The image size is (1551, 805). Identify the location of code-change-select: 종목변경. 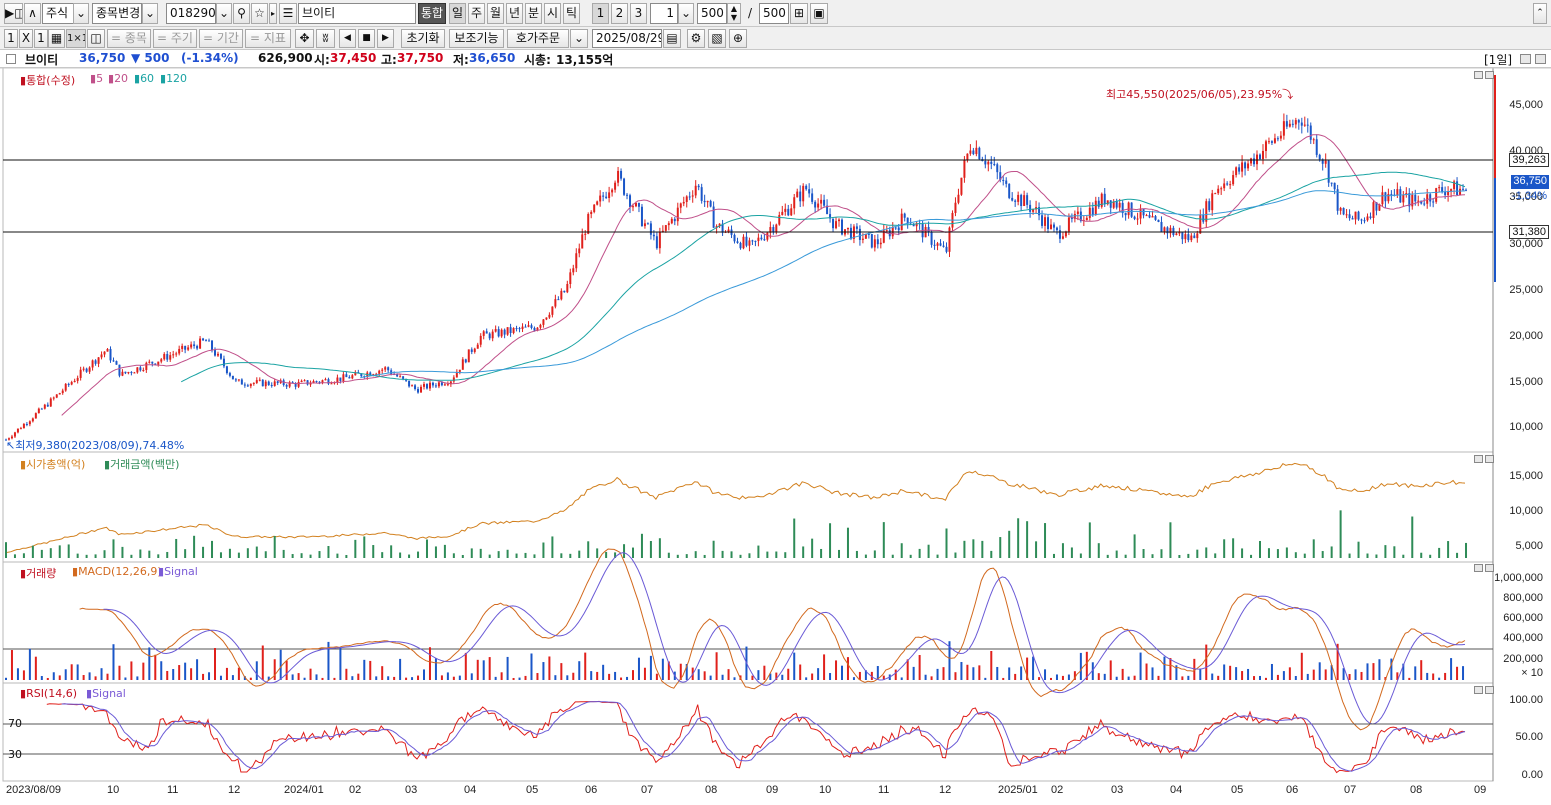
(117, 13).